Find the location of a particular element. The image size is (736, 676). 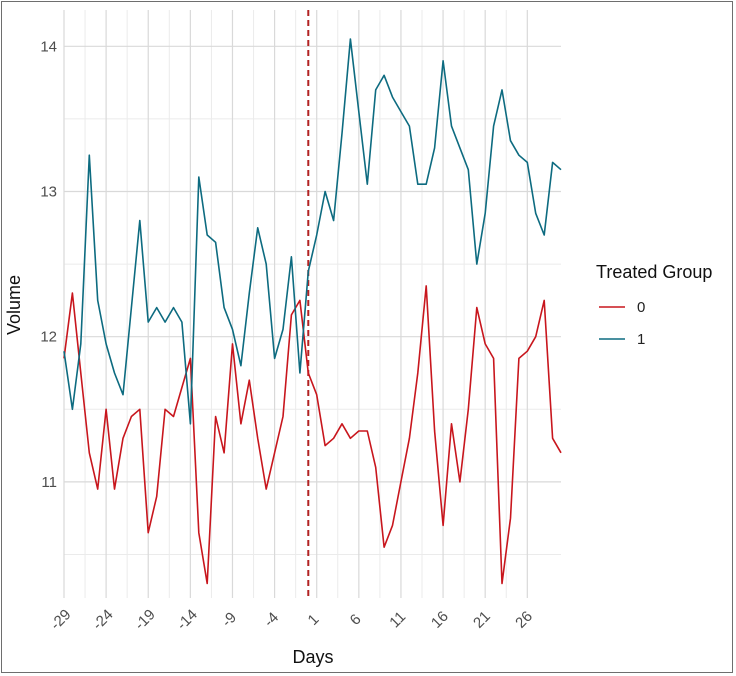

x-tick-label: 11 is located at coordinates (397, 619).